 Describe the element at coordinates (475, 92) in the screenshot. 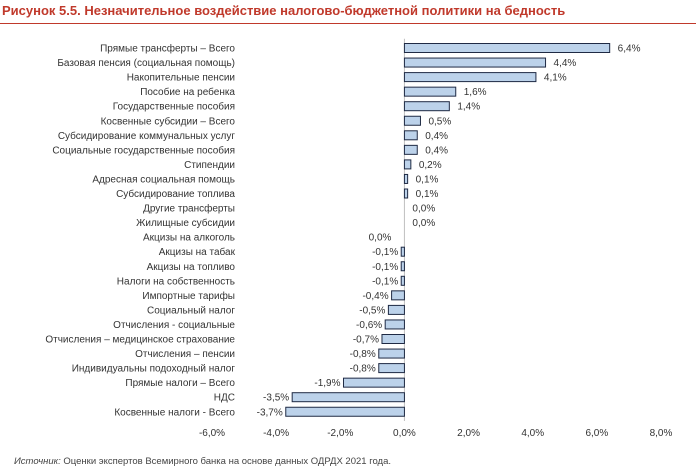

I see `value-label: 1,6%` at that location.